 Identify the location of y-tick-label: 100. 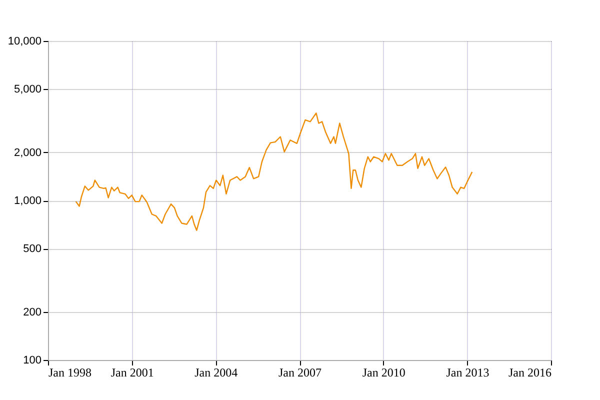
(32, 360).